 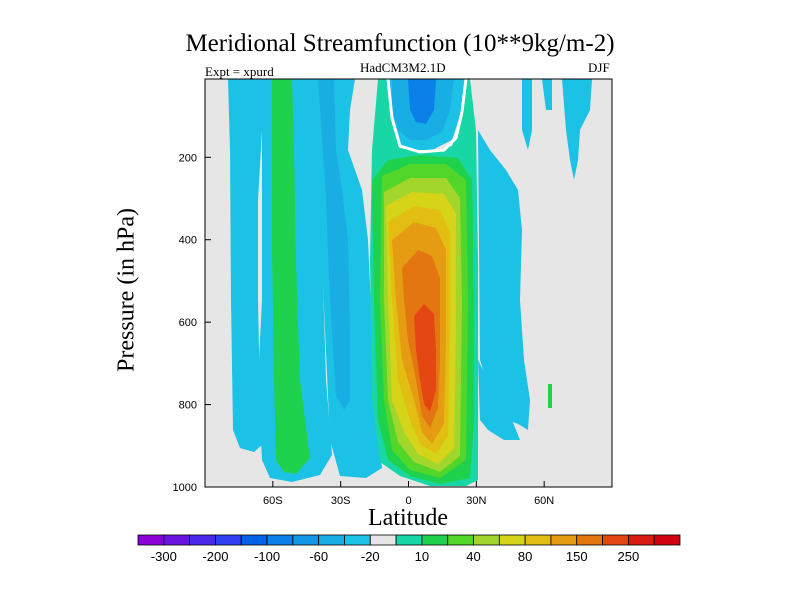 What do you see at coordinates (215, 556) in the screenshot?
I see `colorbar-label-1: -200` at bounding box center [215, 556].